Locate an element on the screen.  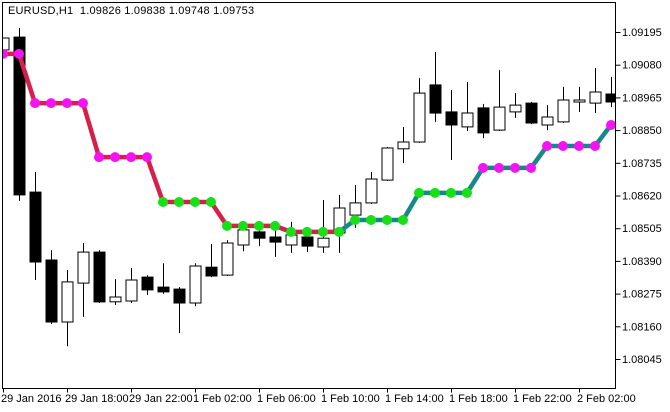
price-axis-label: 1.08275 is located at coordinates (642, 295).